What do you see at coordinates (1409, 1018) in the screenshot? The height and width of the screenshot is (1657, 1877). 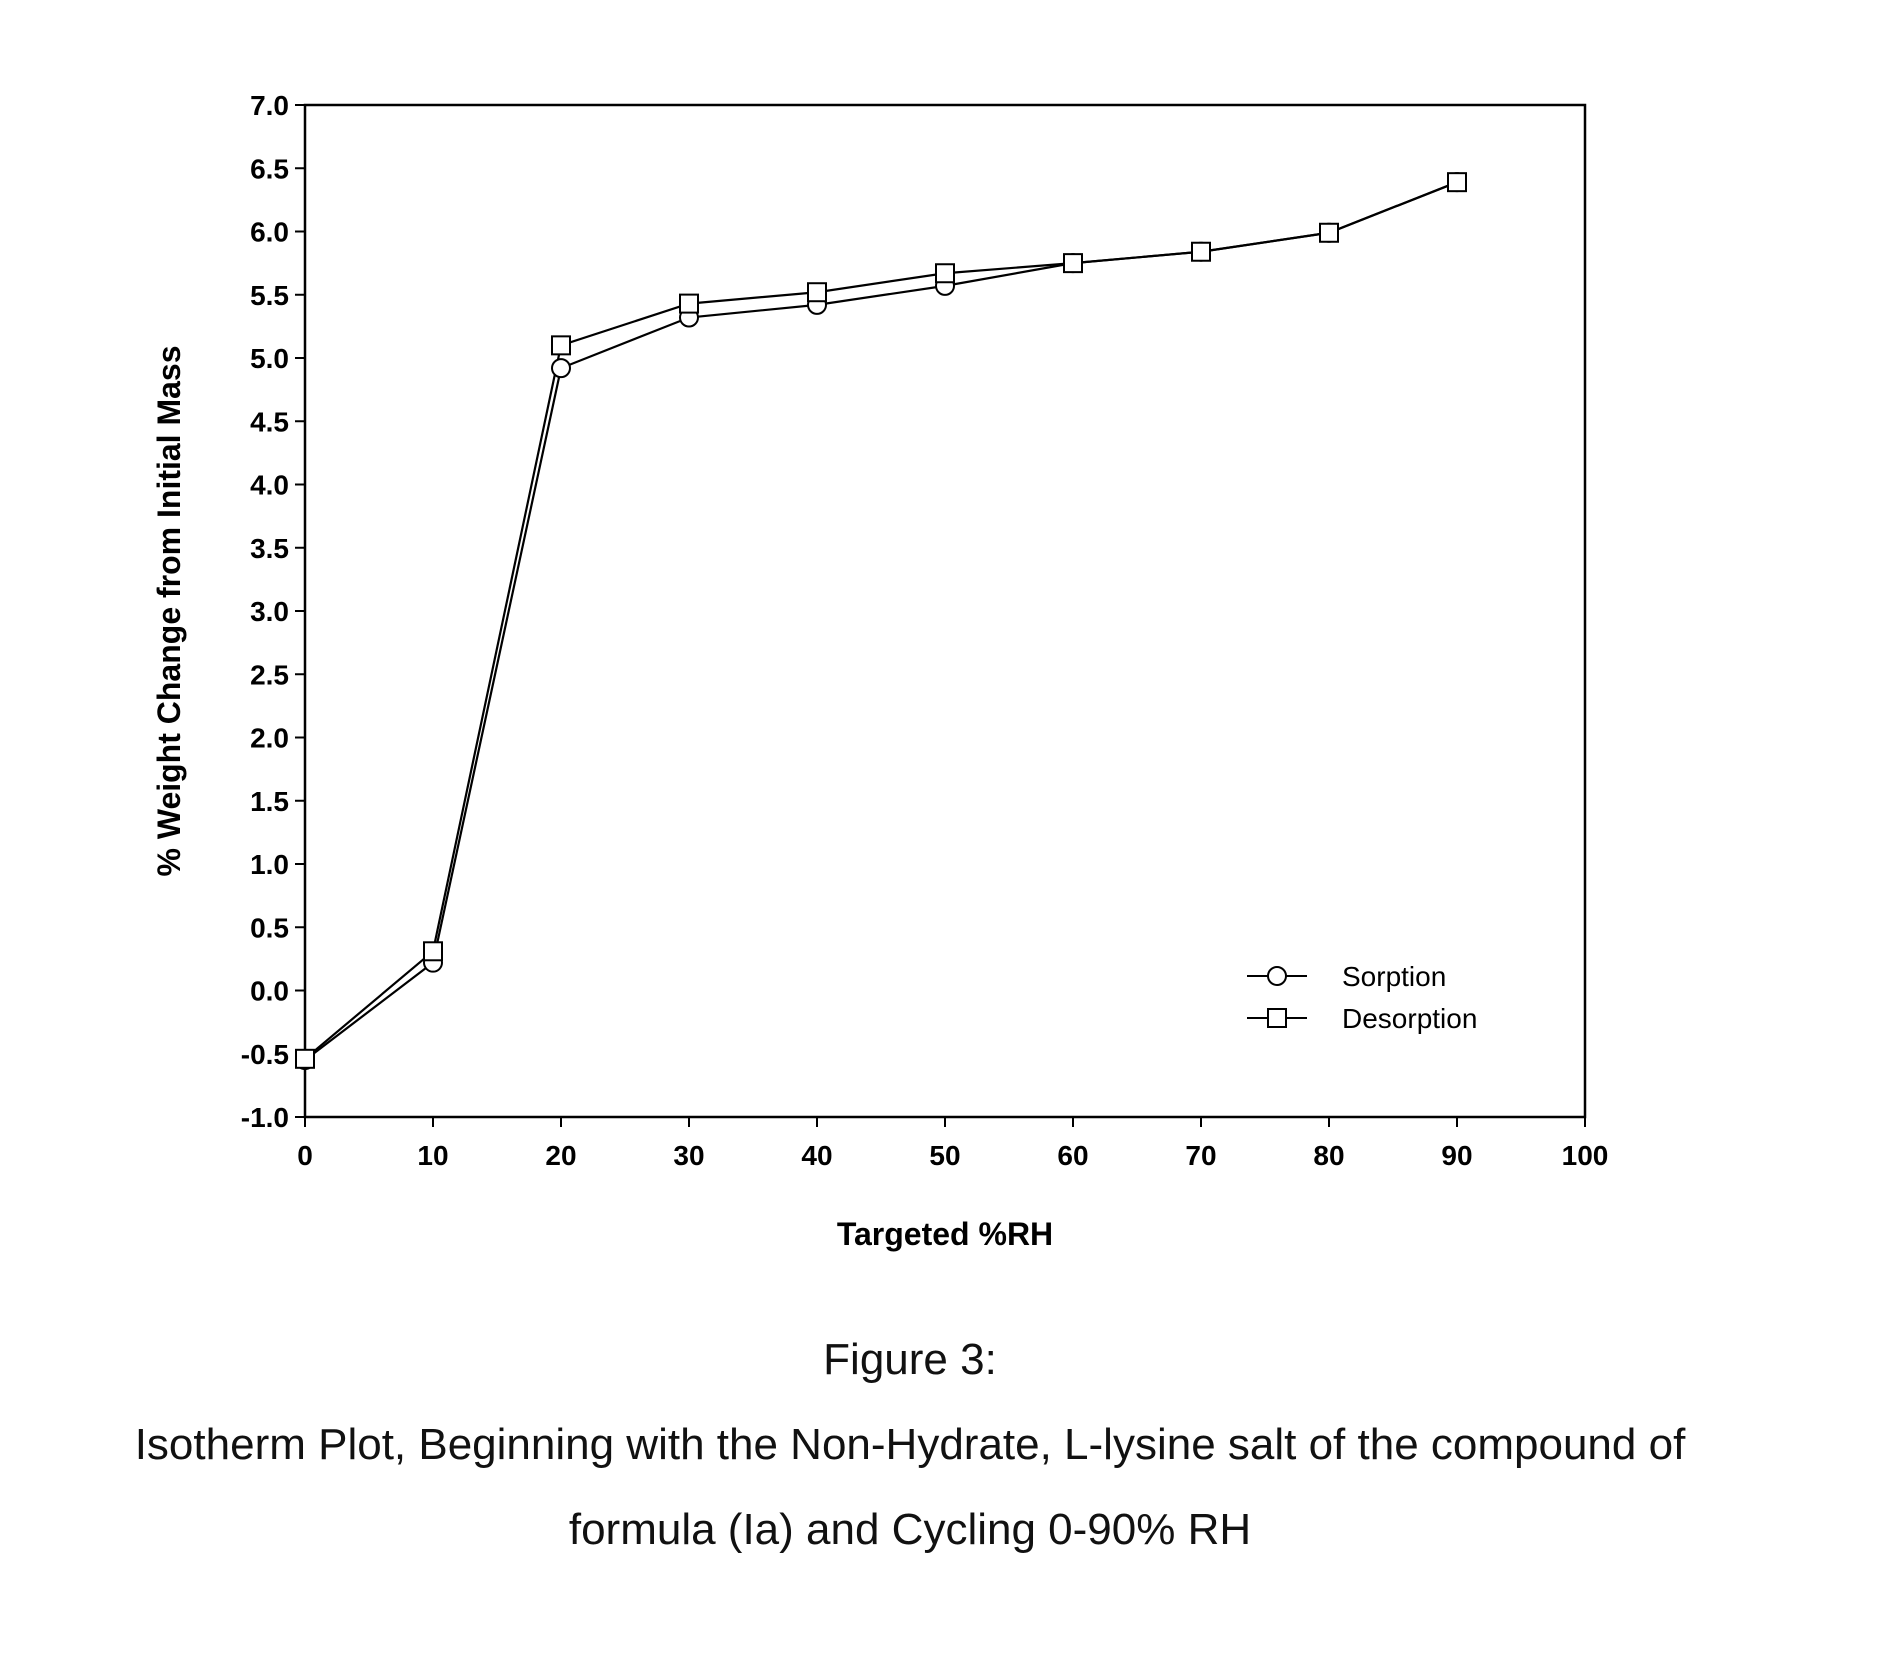 I see `legend-desorption-label: Desorption` at bounding box center [1409, 1018].